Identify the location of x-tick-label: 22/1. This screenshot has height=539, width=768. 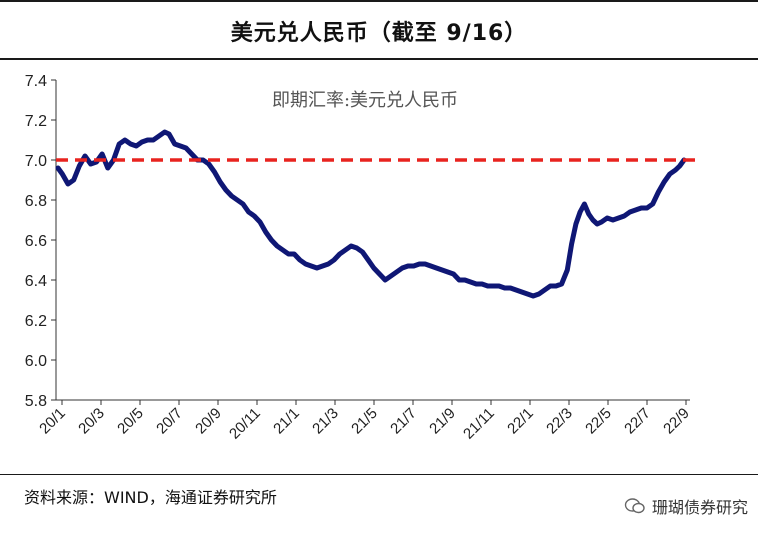
(520, 421).